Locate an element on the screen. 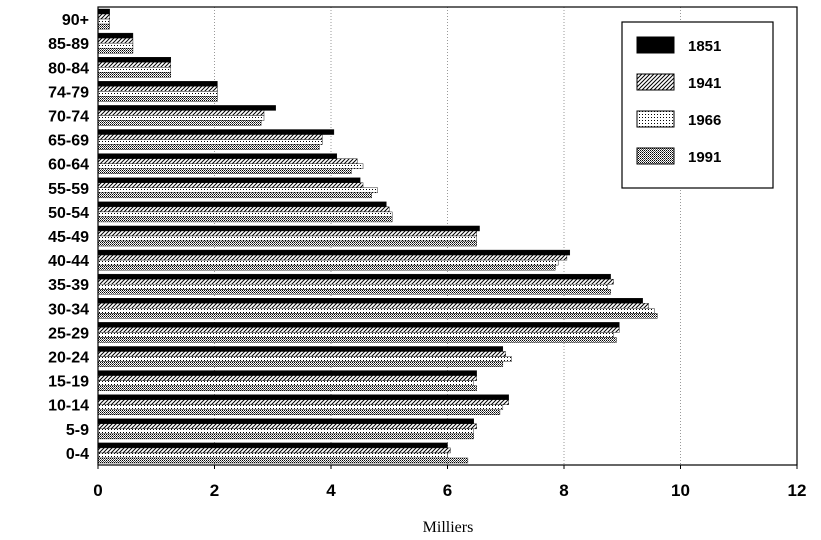 Image resolution: width=821 pixels, height=540 pixels. bar-74-79-1941 is located at coordinates (157, 89).